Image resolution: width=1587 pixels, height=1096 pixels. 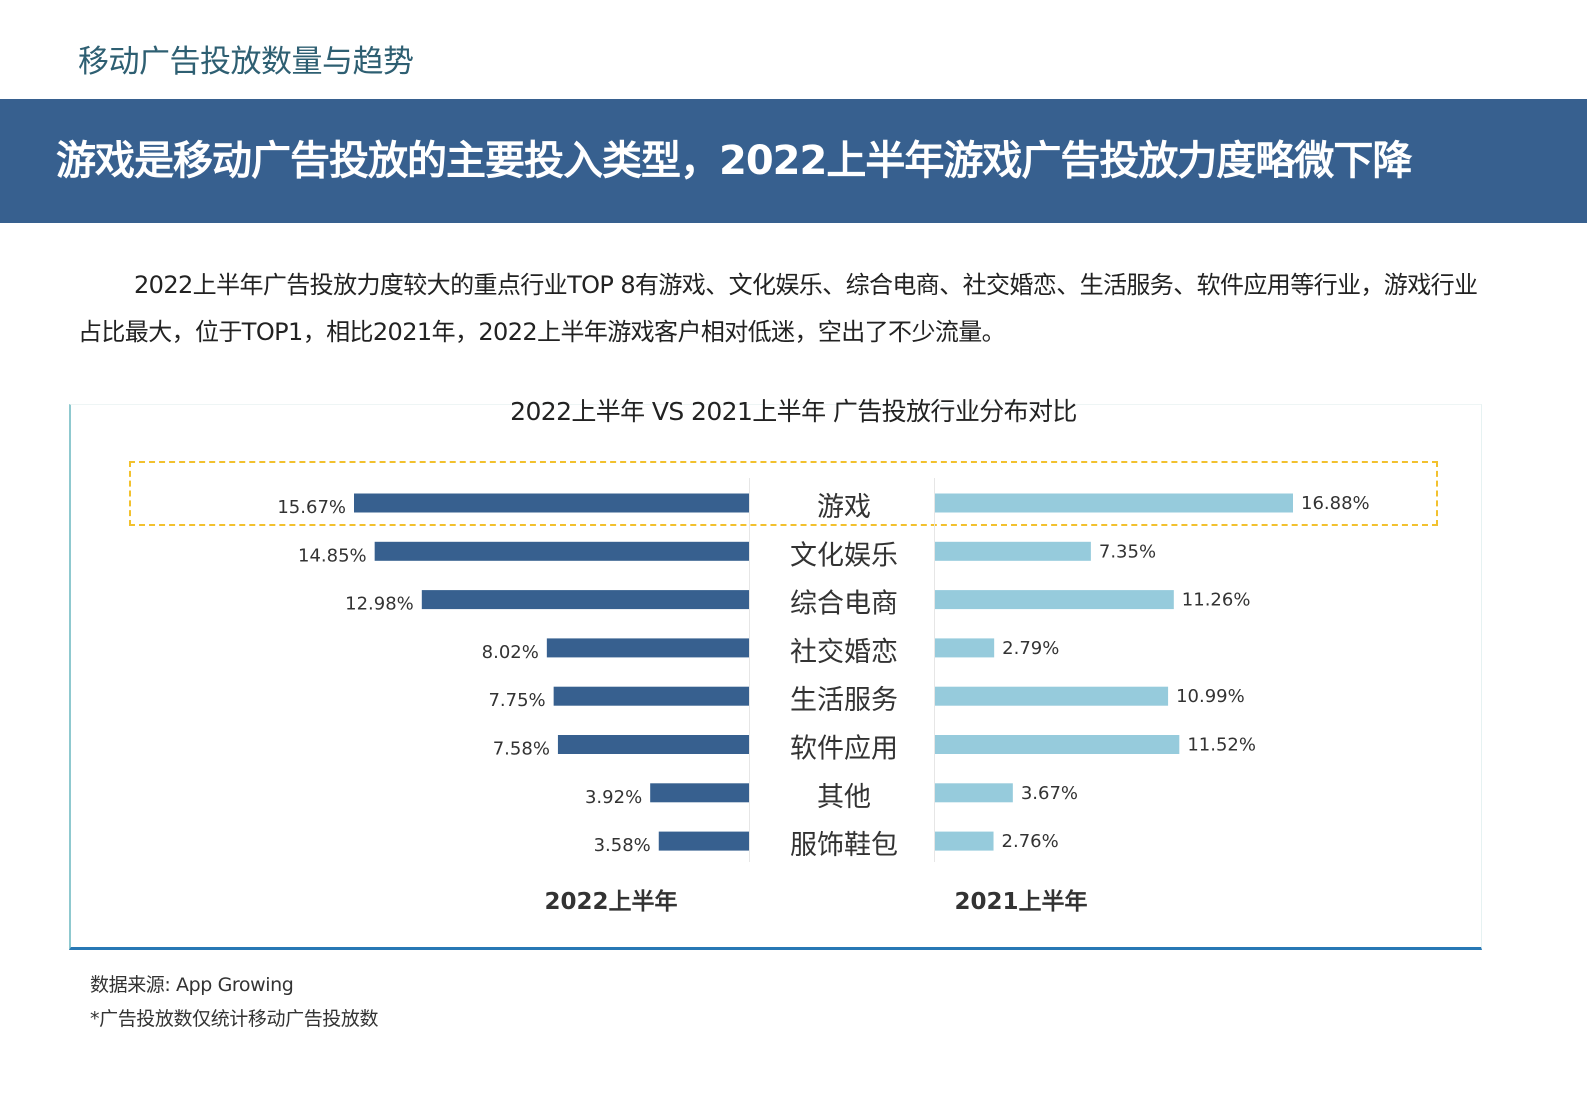 What do you see at coordinates (510, 652) in the screenshot?
I see `value-label-2022: 8.02%` at bounding box center [510, 652].